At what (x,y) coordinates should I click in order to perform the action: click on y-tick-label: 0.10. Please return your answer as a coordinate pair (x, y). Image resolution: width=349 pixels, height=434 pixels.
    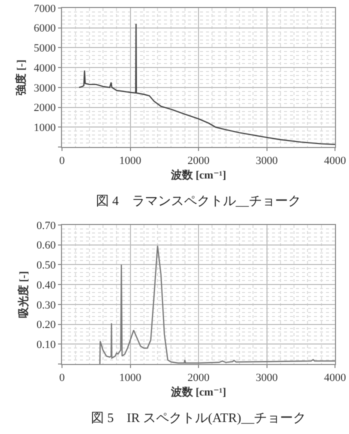
    Looking at the image, I should click on (46, 344).